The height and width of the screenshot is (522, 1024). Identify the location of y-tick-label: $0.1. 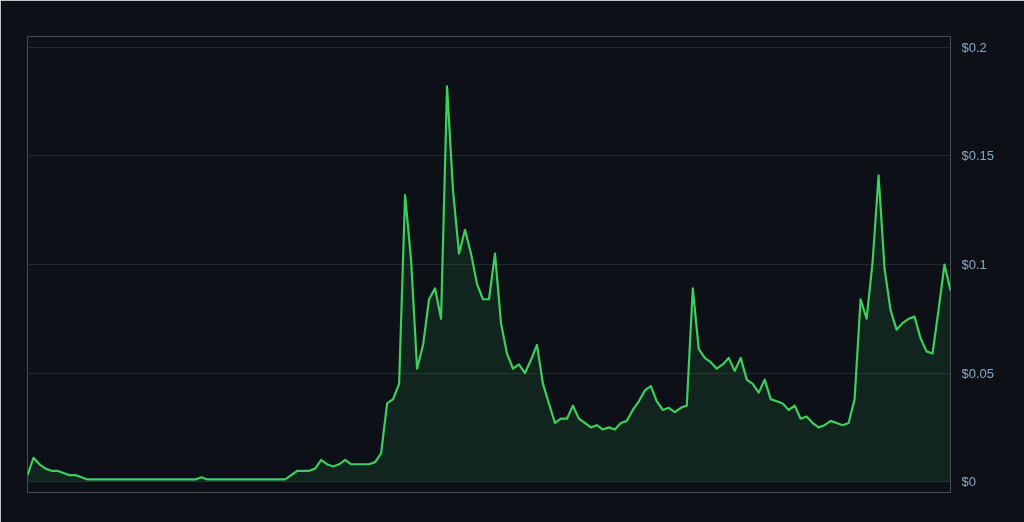
(974, 264).